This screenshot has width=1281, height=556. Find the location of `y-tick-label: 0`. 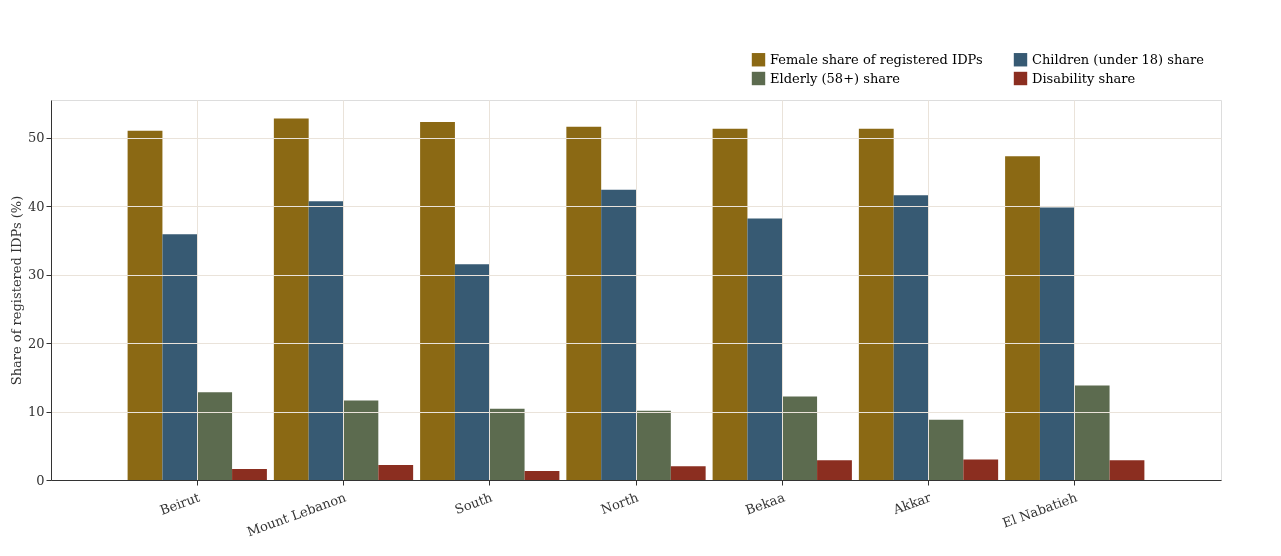

y-tick-label: 0 is located at coordinates (40, 480).